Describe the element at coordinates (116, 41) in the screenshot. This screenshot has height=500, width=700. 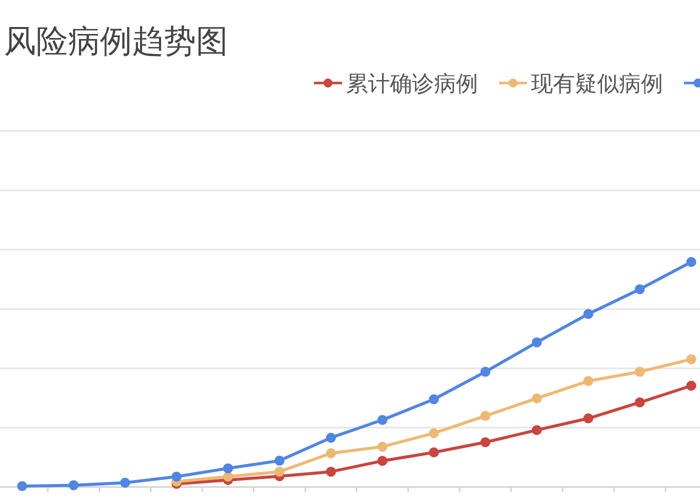
I see `title: 风险病例趋势图` at that location.